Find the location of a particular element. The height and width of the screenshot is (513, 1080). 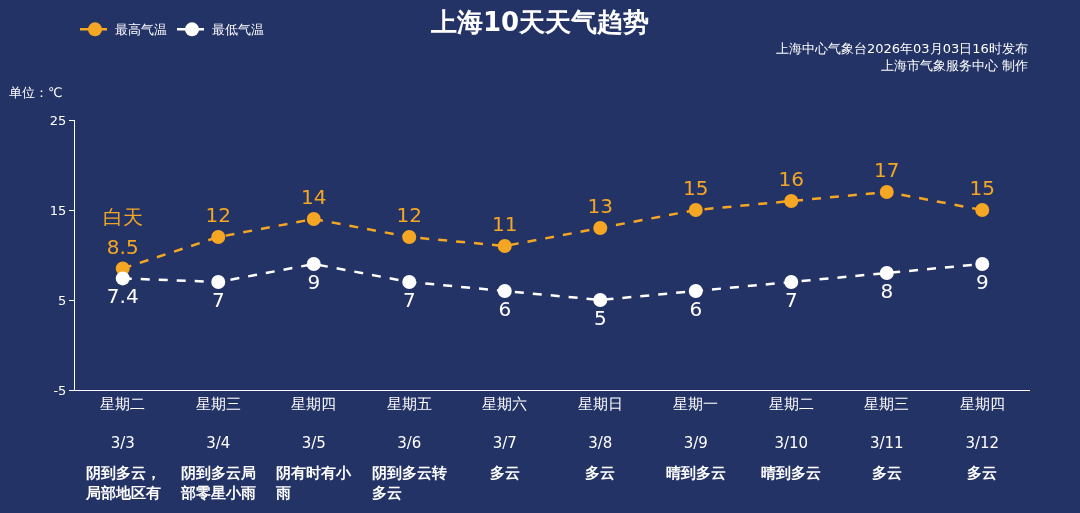

data-label: 11 is located at coordinates (505, 224).